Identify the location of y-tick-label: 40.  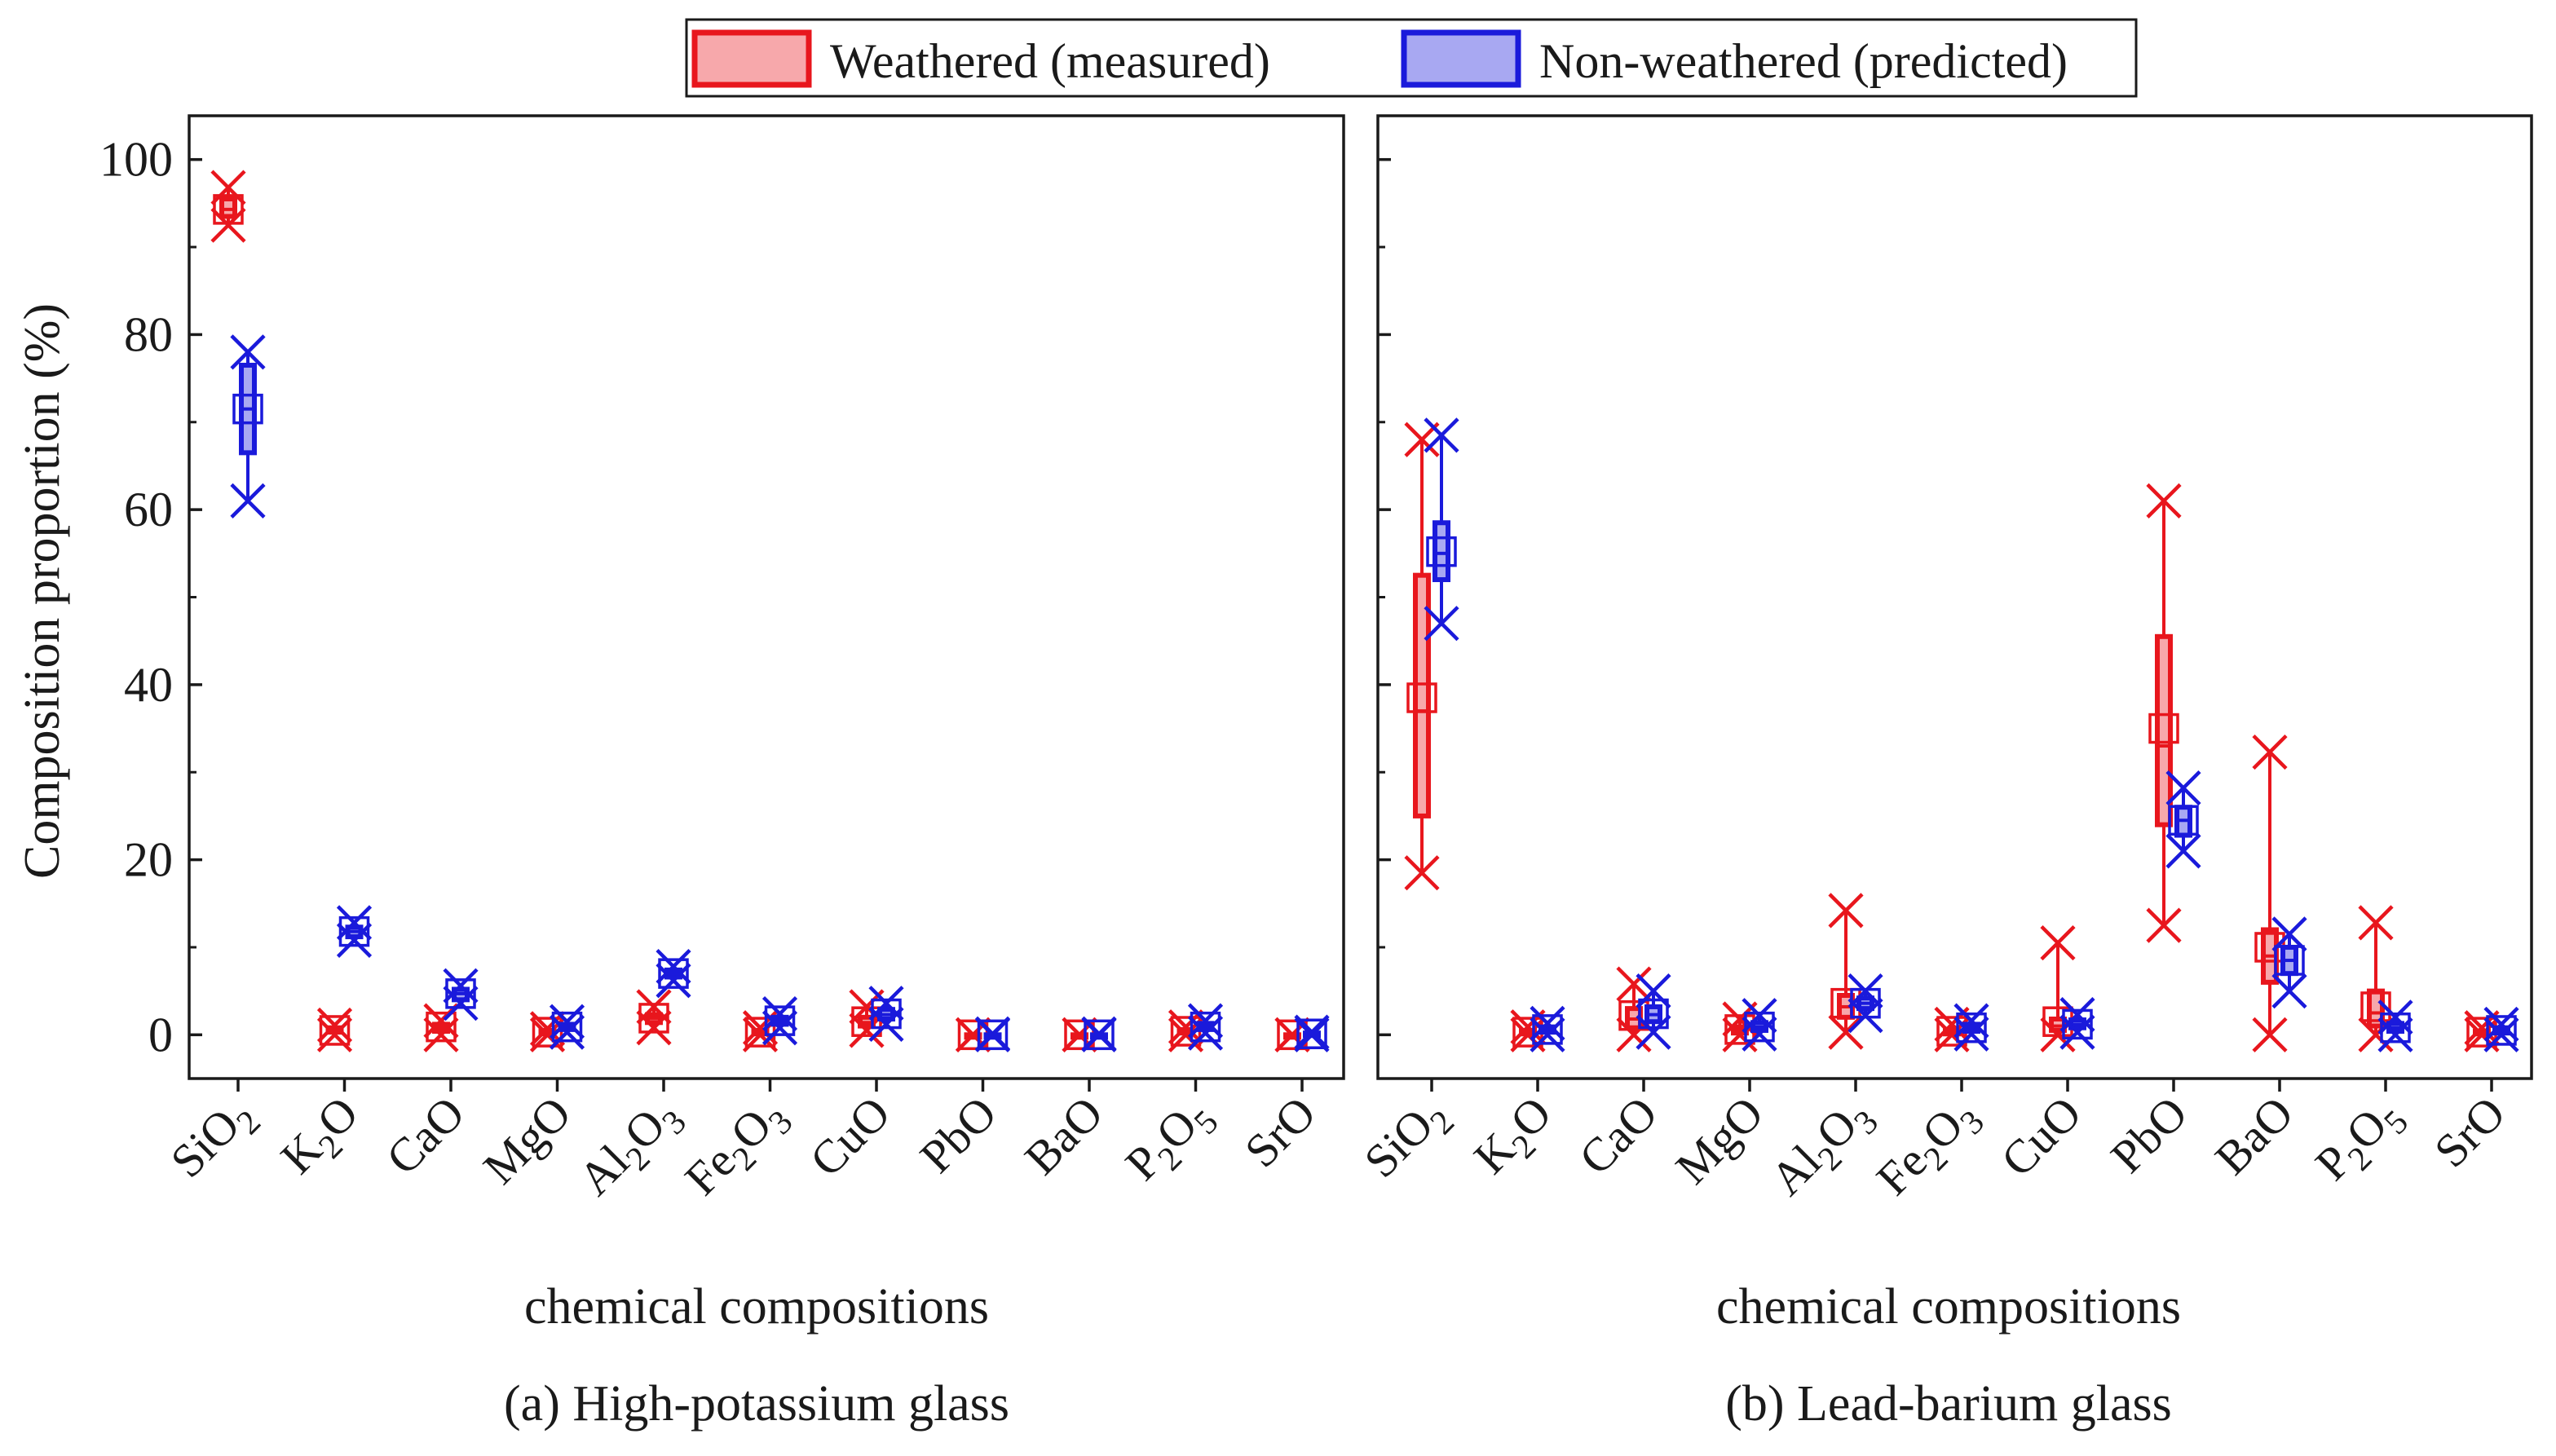
(148, 685).